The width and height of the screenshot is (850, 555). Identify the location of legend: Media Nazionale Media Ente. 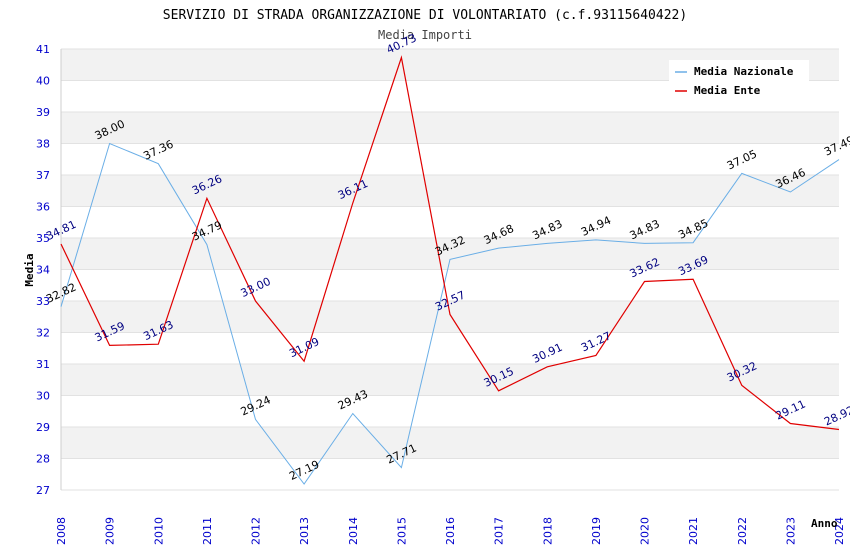
(739, 81).